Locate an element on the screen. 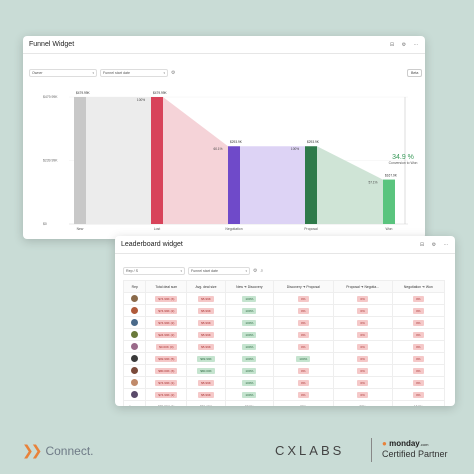 The image size is (474, 474). arrow-right-icon: ➔ is located at coordinates (245, 286).